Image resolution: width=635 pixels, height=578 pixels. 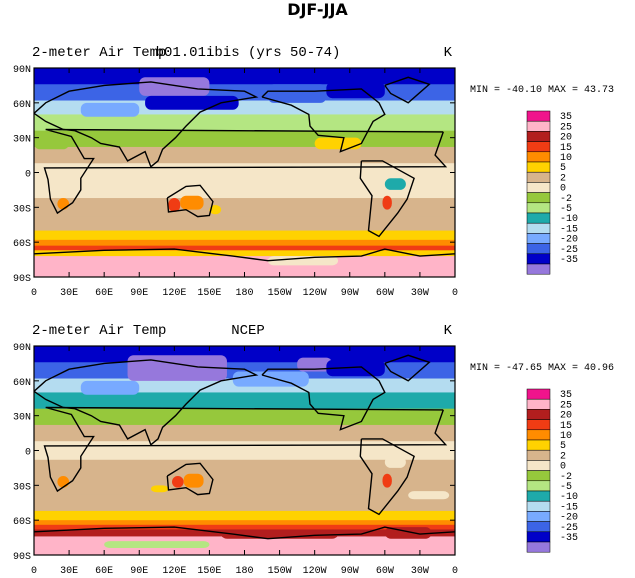 What do you see at coordinates (174, 571) in the screenshot?
I see `x-tick-label: 120E` at bounding box center [174, 571].